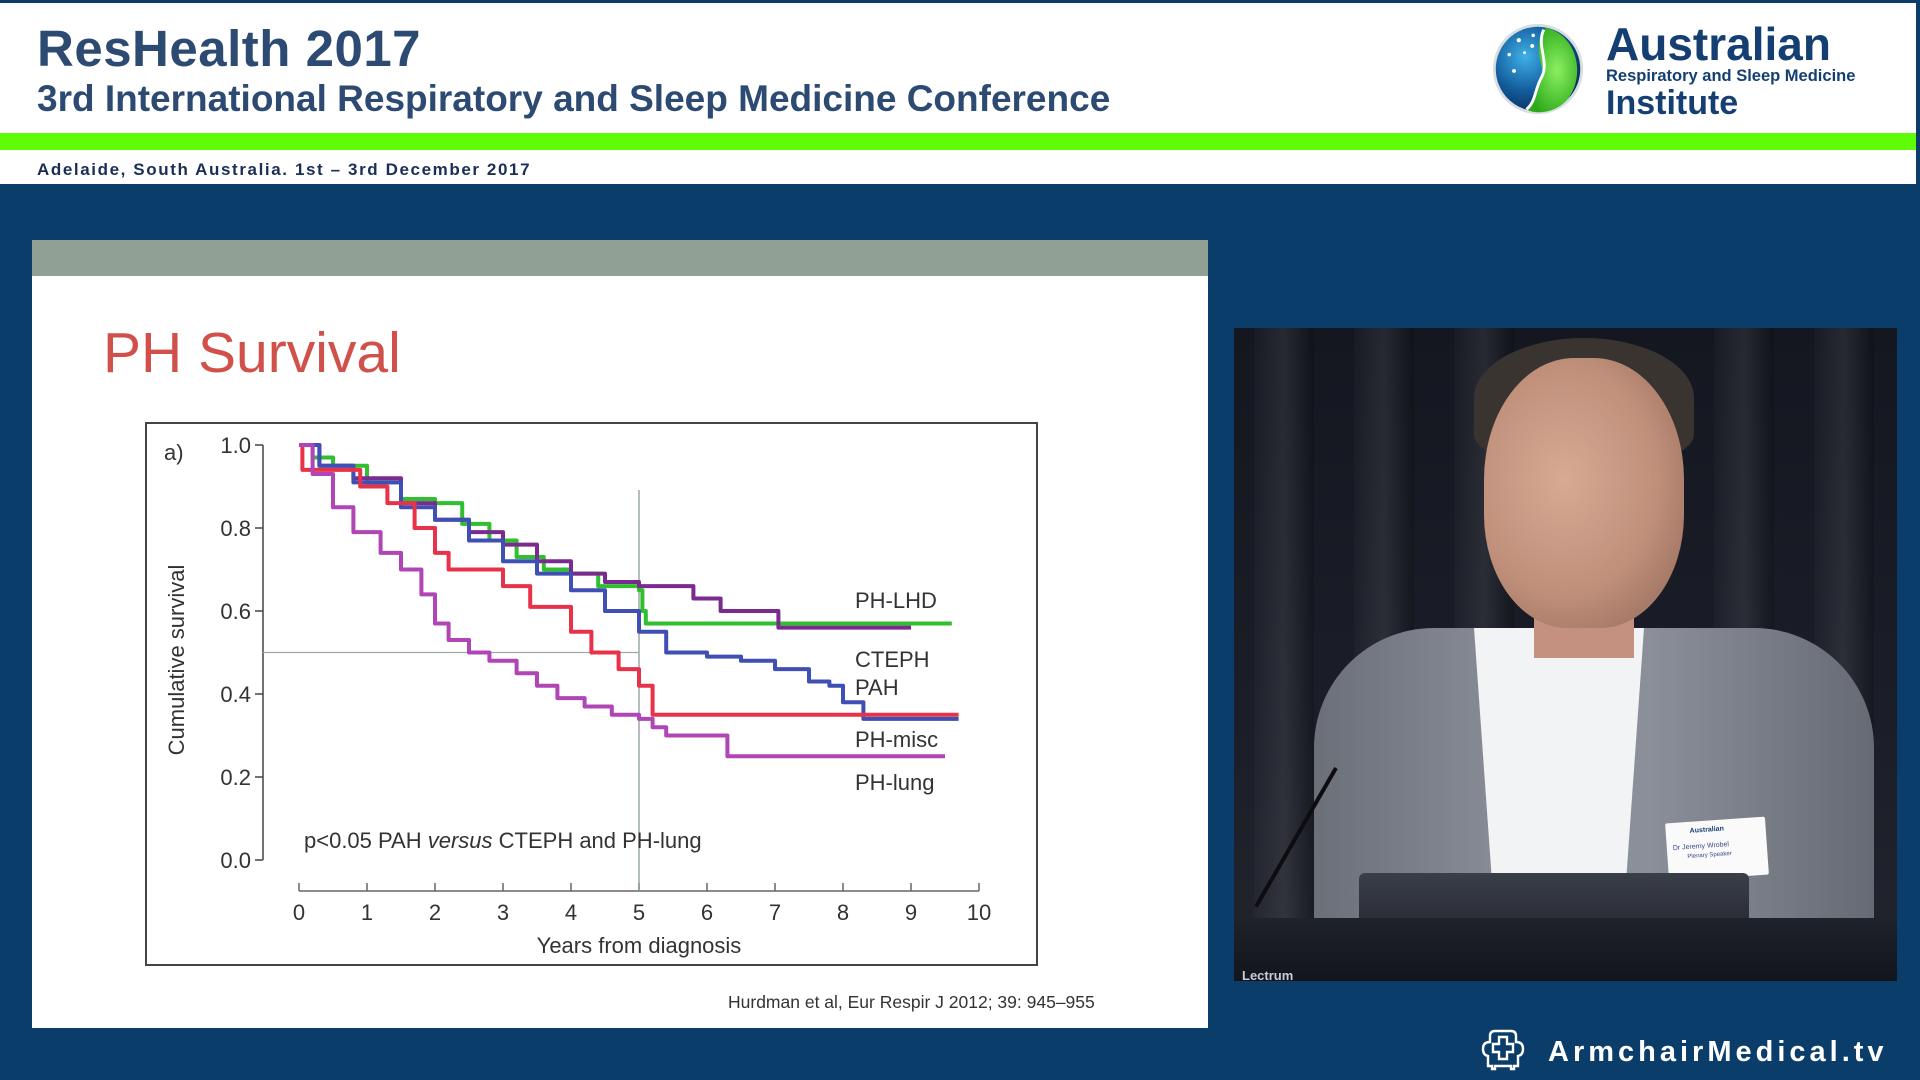 The image size is (1920, 1080). What do you see at coordinates (460, 840) in the screenshot?
I see `annotation-italic: versus` at bounding box center [460, 840].